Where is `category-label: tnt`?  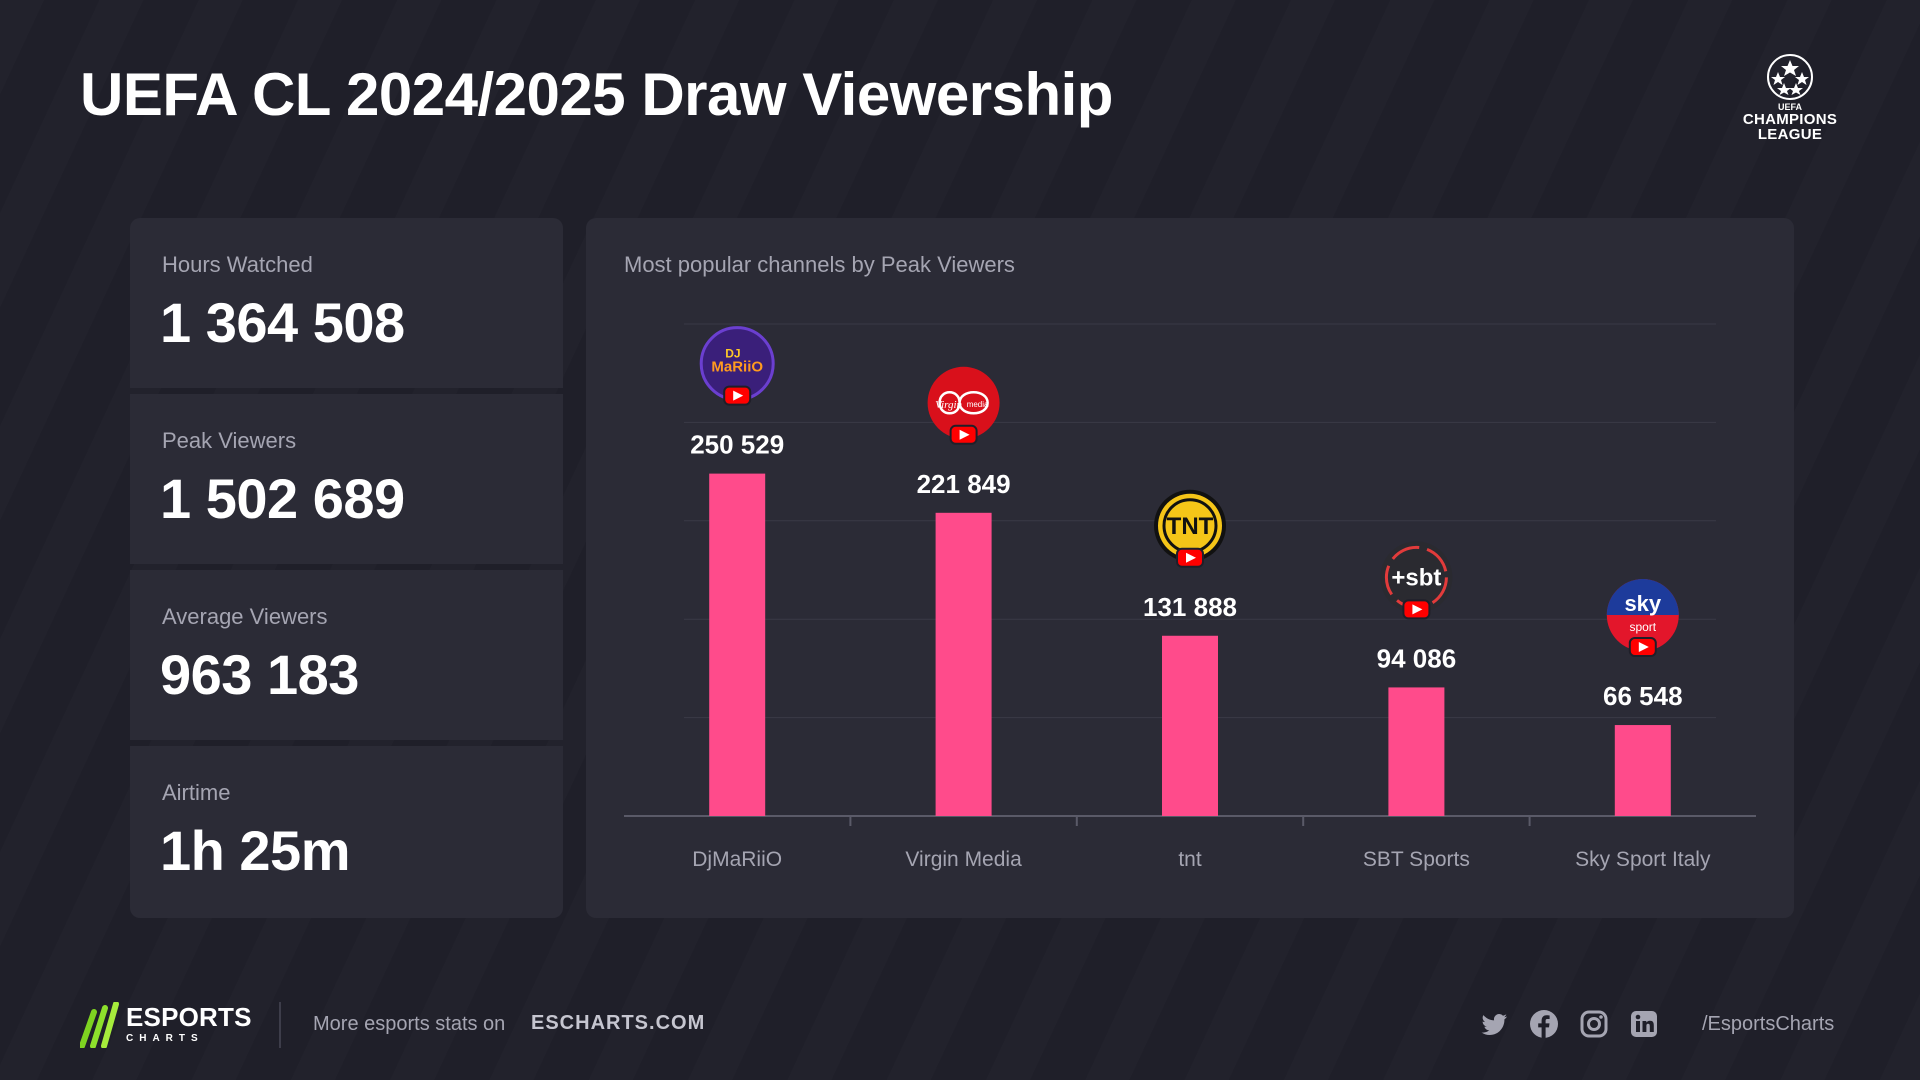 category-label: tnt is located at coordinates (1190, 859).